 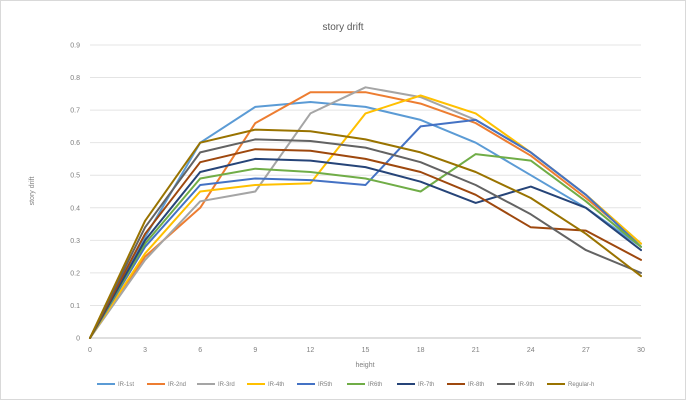 What do you see at coordinates (75, 111) in the screenshot?
I see `y-tick-label: 0.7` at bounding box center [75, 111].